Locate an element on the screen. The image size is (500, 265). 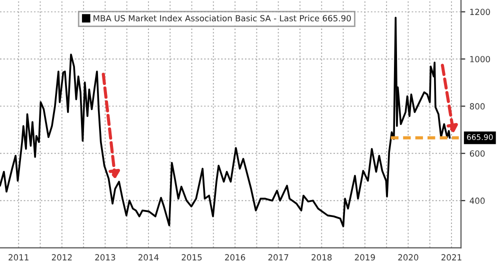
x-tick-label: 2018 is located at coordinates (322, 257).